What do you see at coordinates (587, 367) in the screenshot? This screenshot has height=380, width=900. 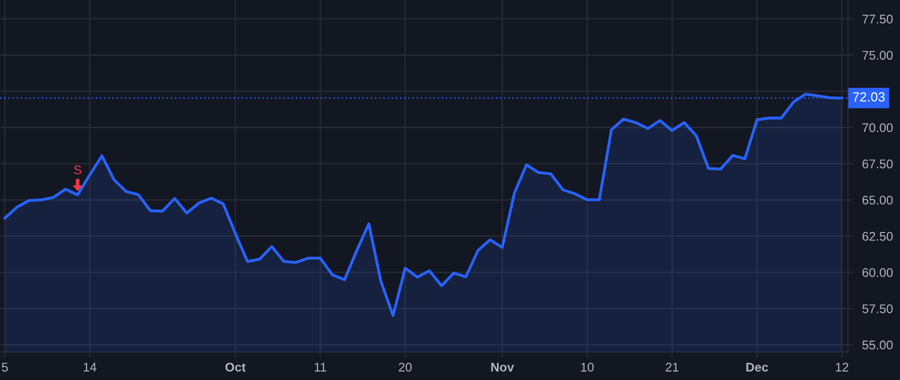 I see `x-tick-label: 10` at bounding box center [587, 367].